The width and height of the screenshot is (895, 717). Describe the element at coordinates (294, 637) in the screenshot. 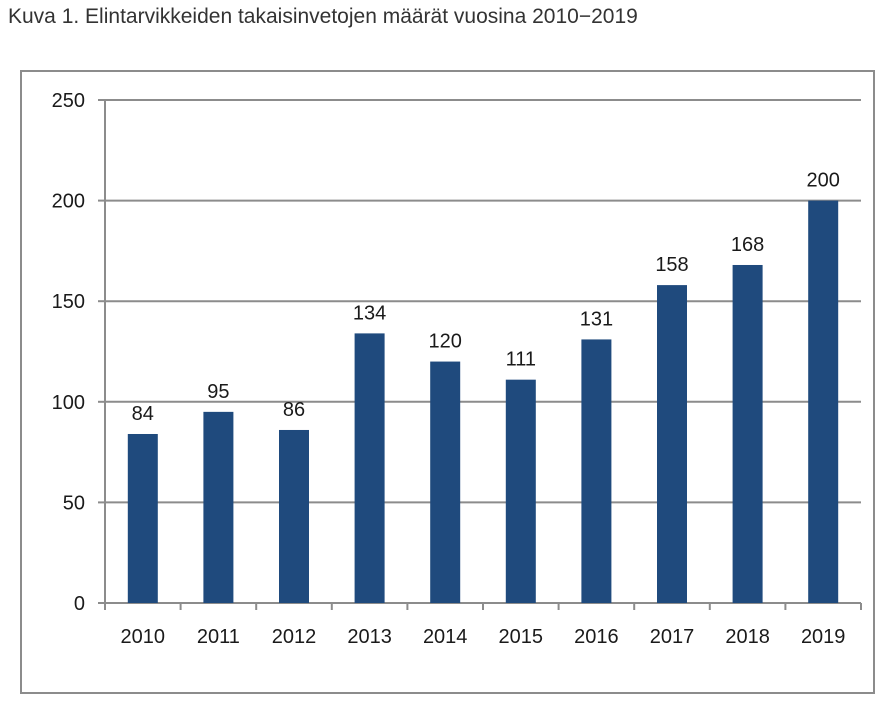

I see `x-tick-label: 2012` at that location.